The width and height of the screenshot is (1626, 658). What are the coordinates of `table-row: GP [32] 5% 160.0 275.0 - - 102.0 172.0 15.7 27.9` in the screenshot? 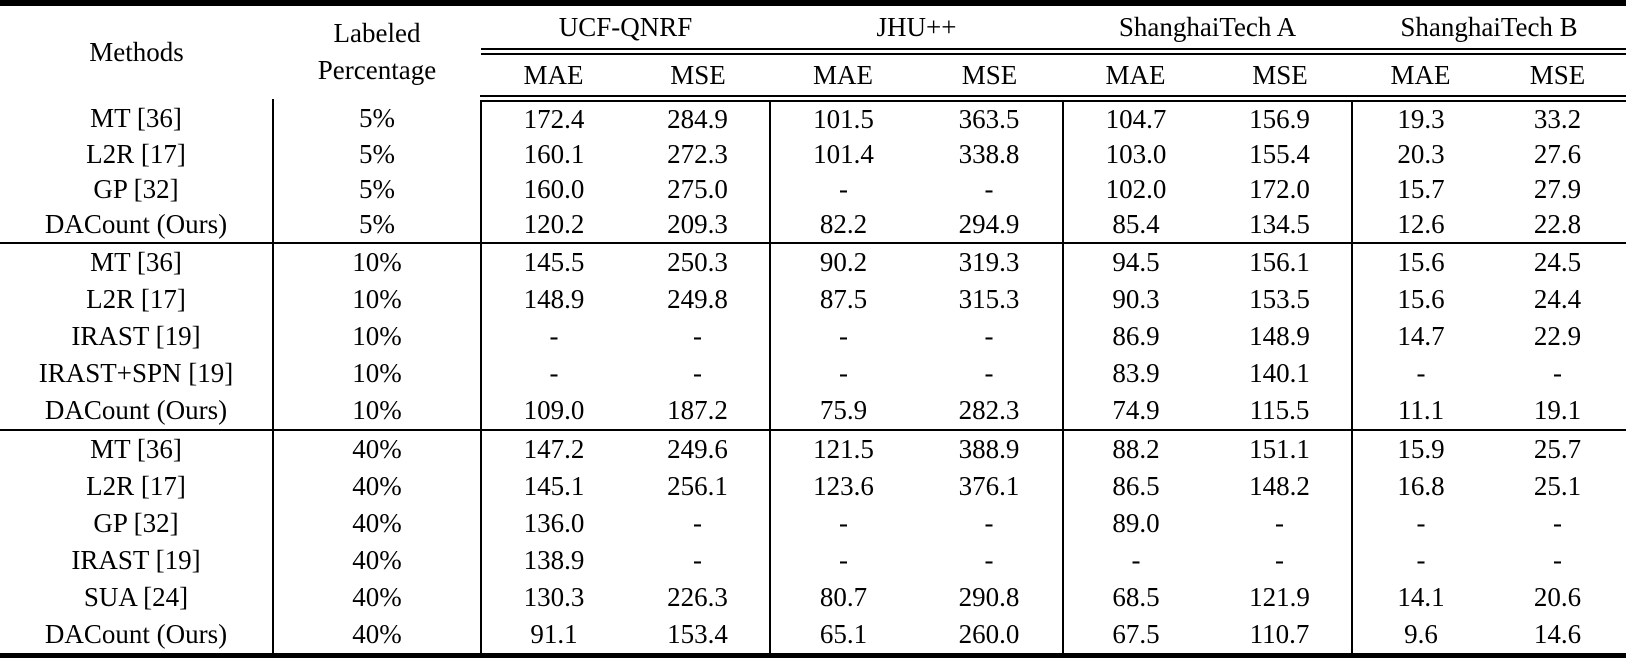 It's located at (813, 189).